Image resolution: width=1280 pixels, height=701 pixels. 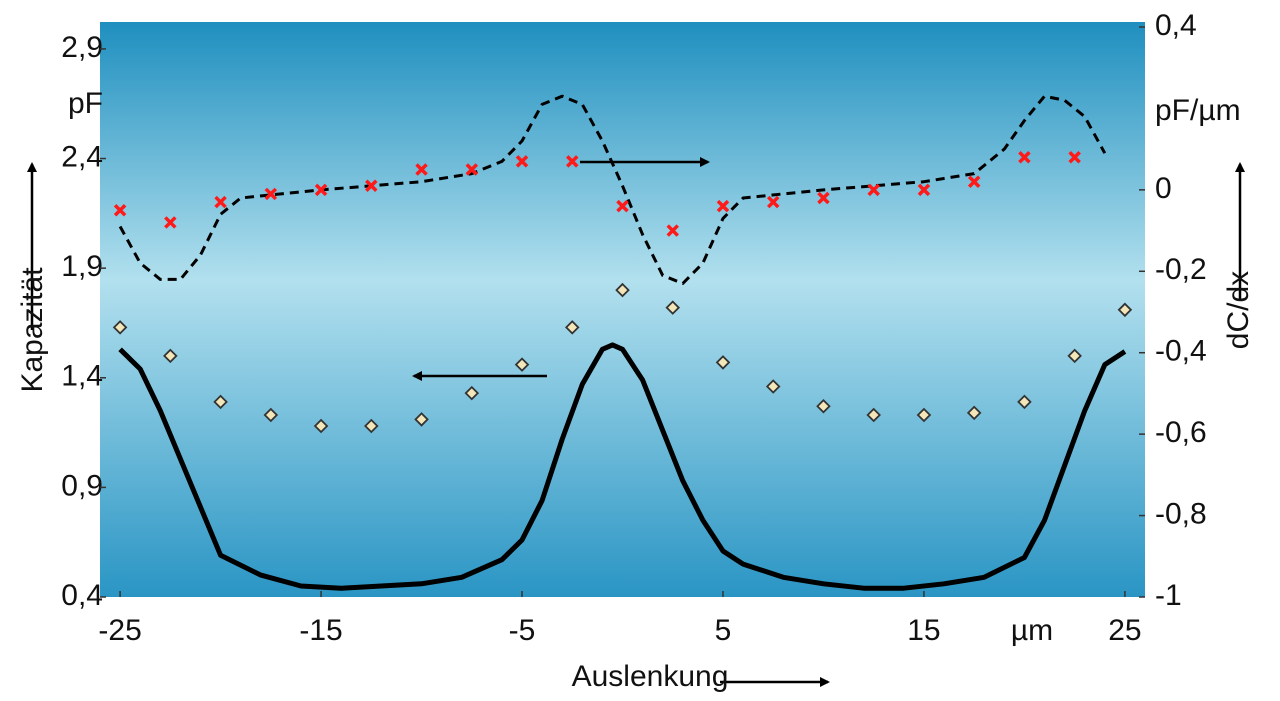 I want to click on y2-tick-label: -1, so click(x=1168, y=595).